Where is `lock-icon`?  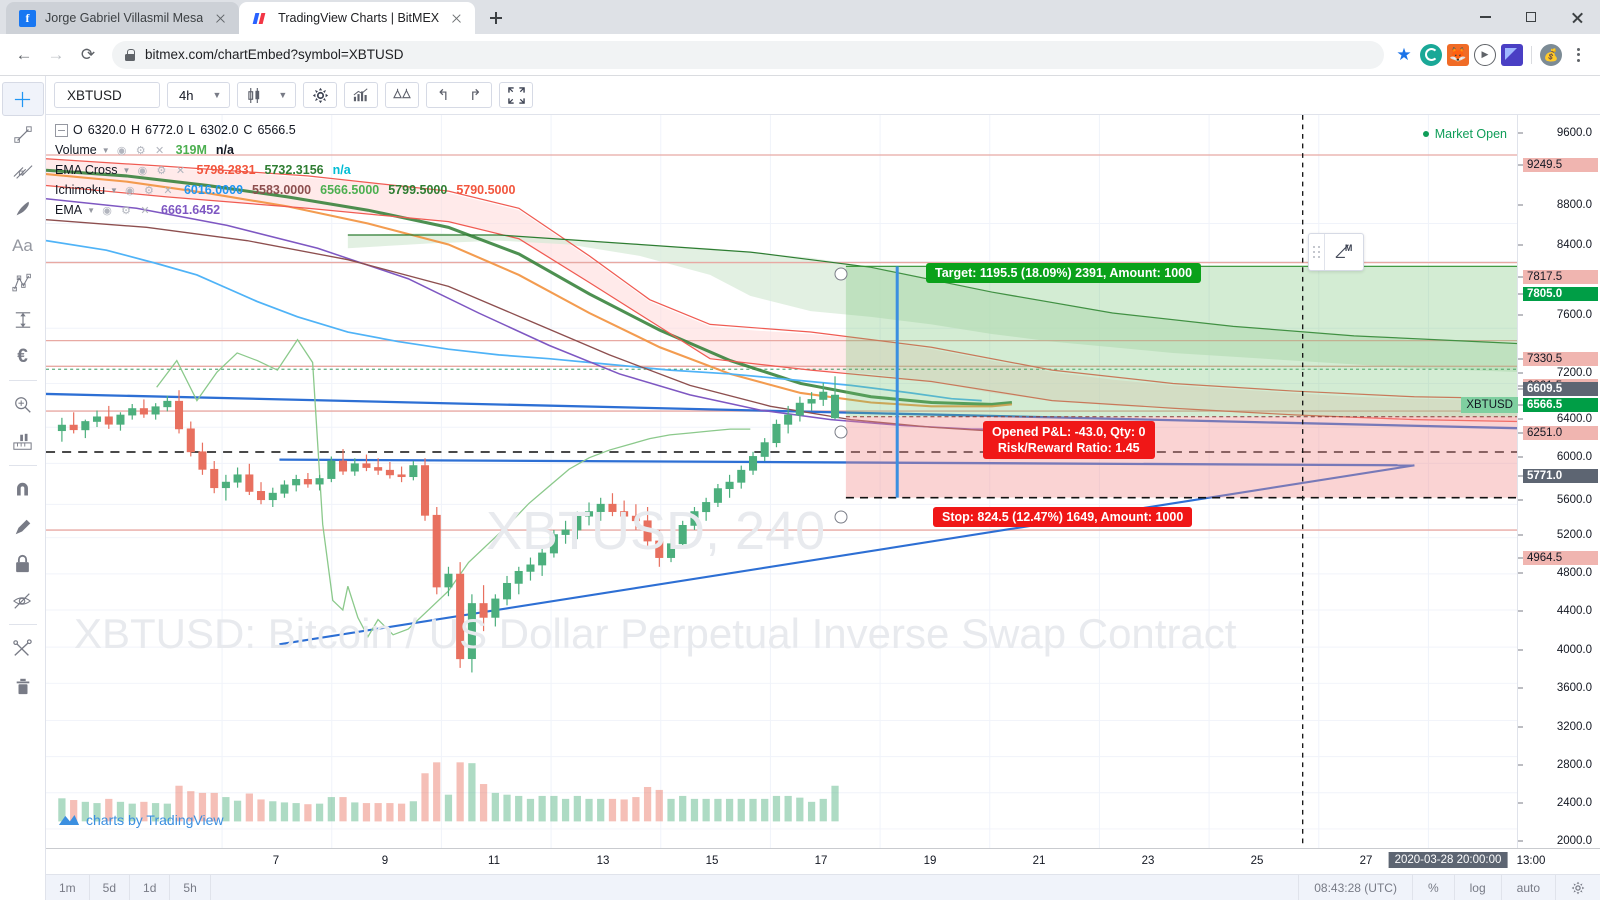 lock-icon is located at coordinates (23, 563).